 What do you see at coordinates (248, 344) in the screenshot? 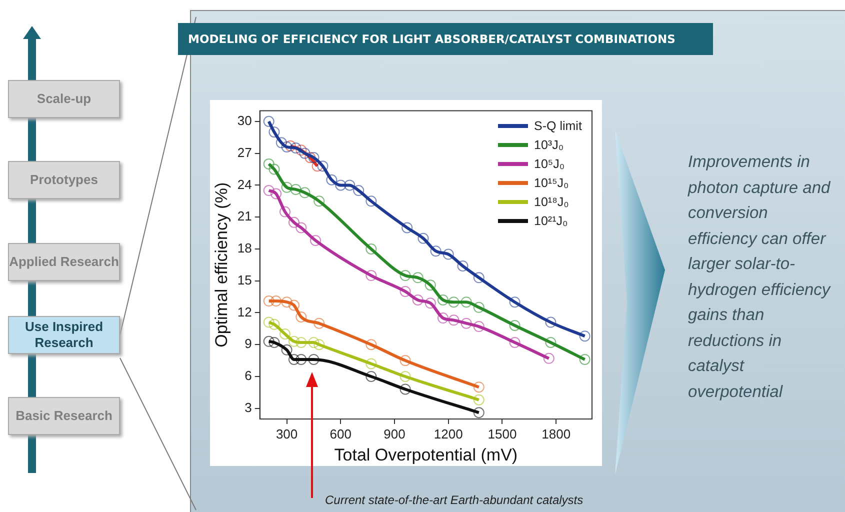
I see `y-tick-label: 9` at bounding box center [248, 344].